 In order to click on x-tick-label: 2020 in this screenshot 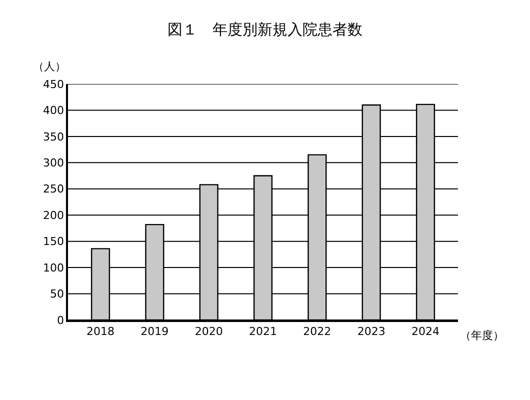, I will do `click(208, 331)`.